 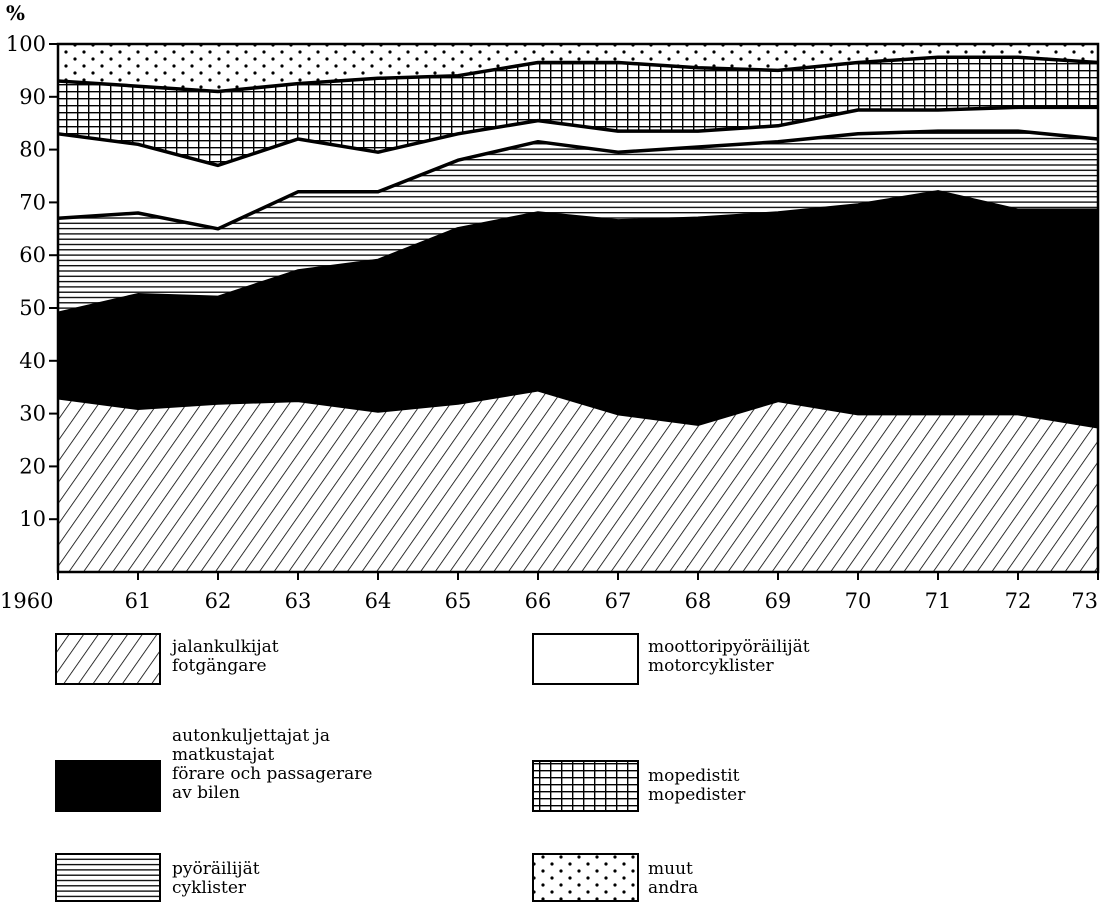 What do you see at coordinates (32, 255) in the screenshot?
I see `y-tick-label: 60` at bounding box center [32, 255].